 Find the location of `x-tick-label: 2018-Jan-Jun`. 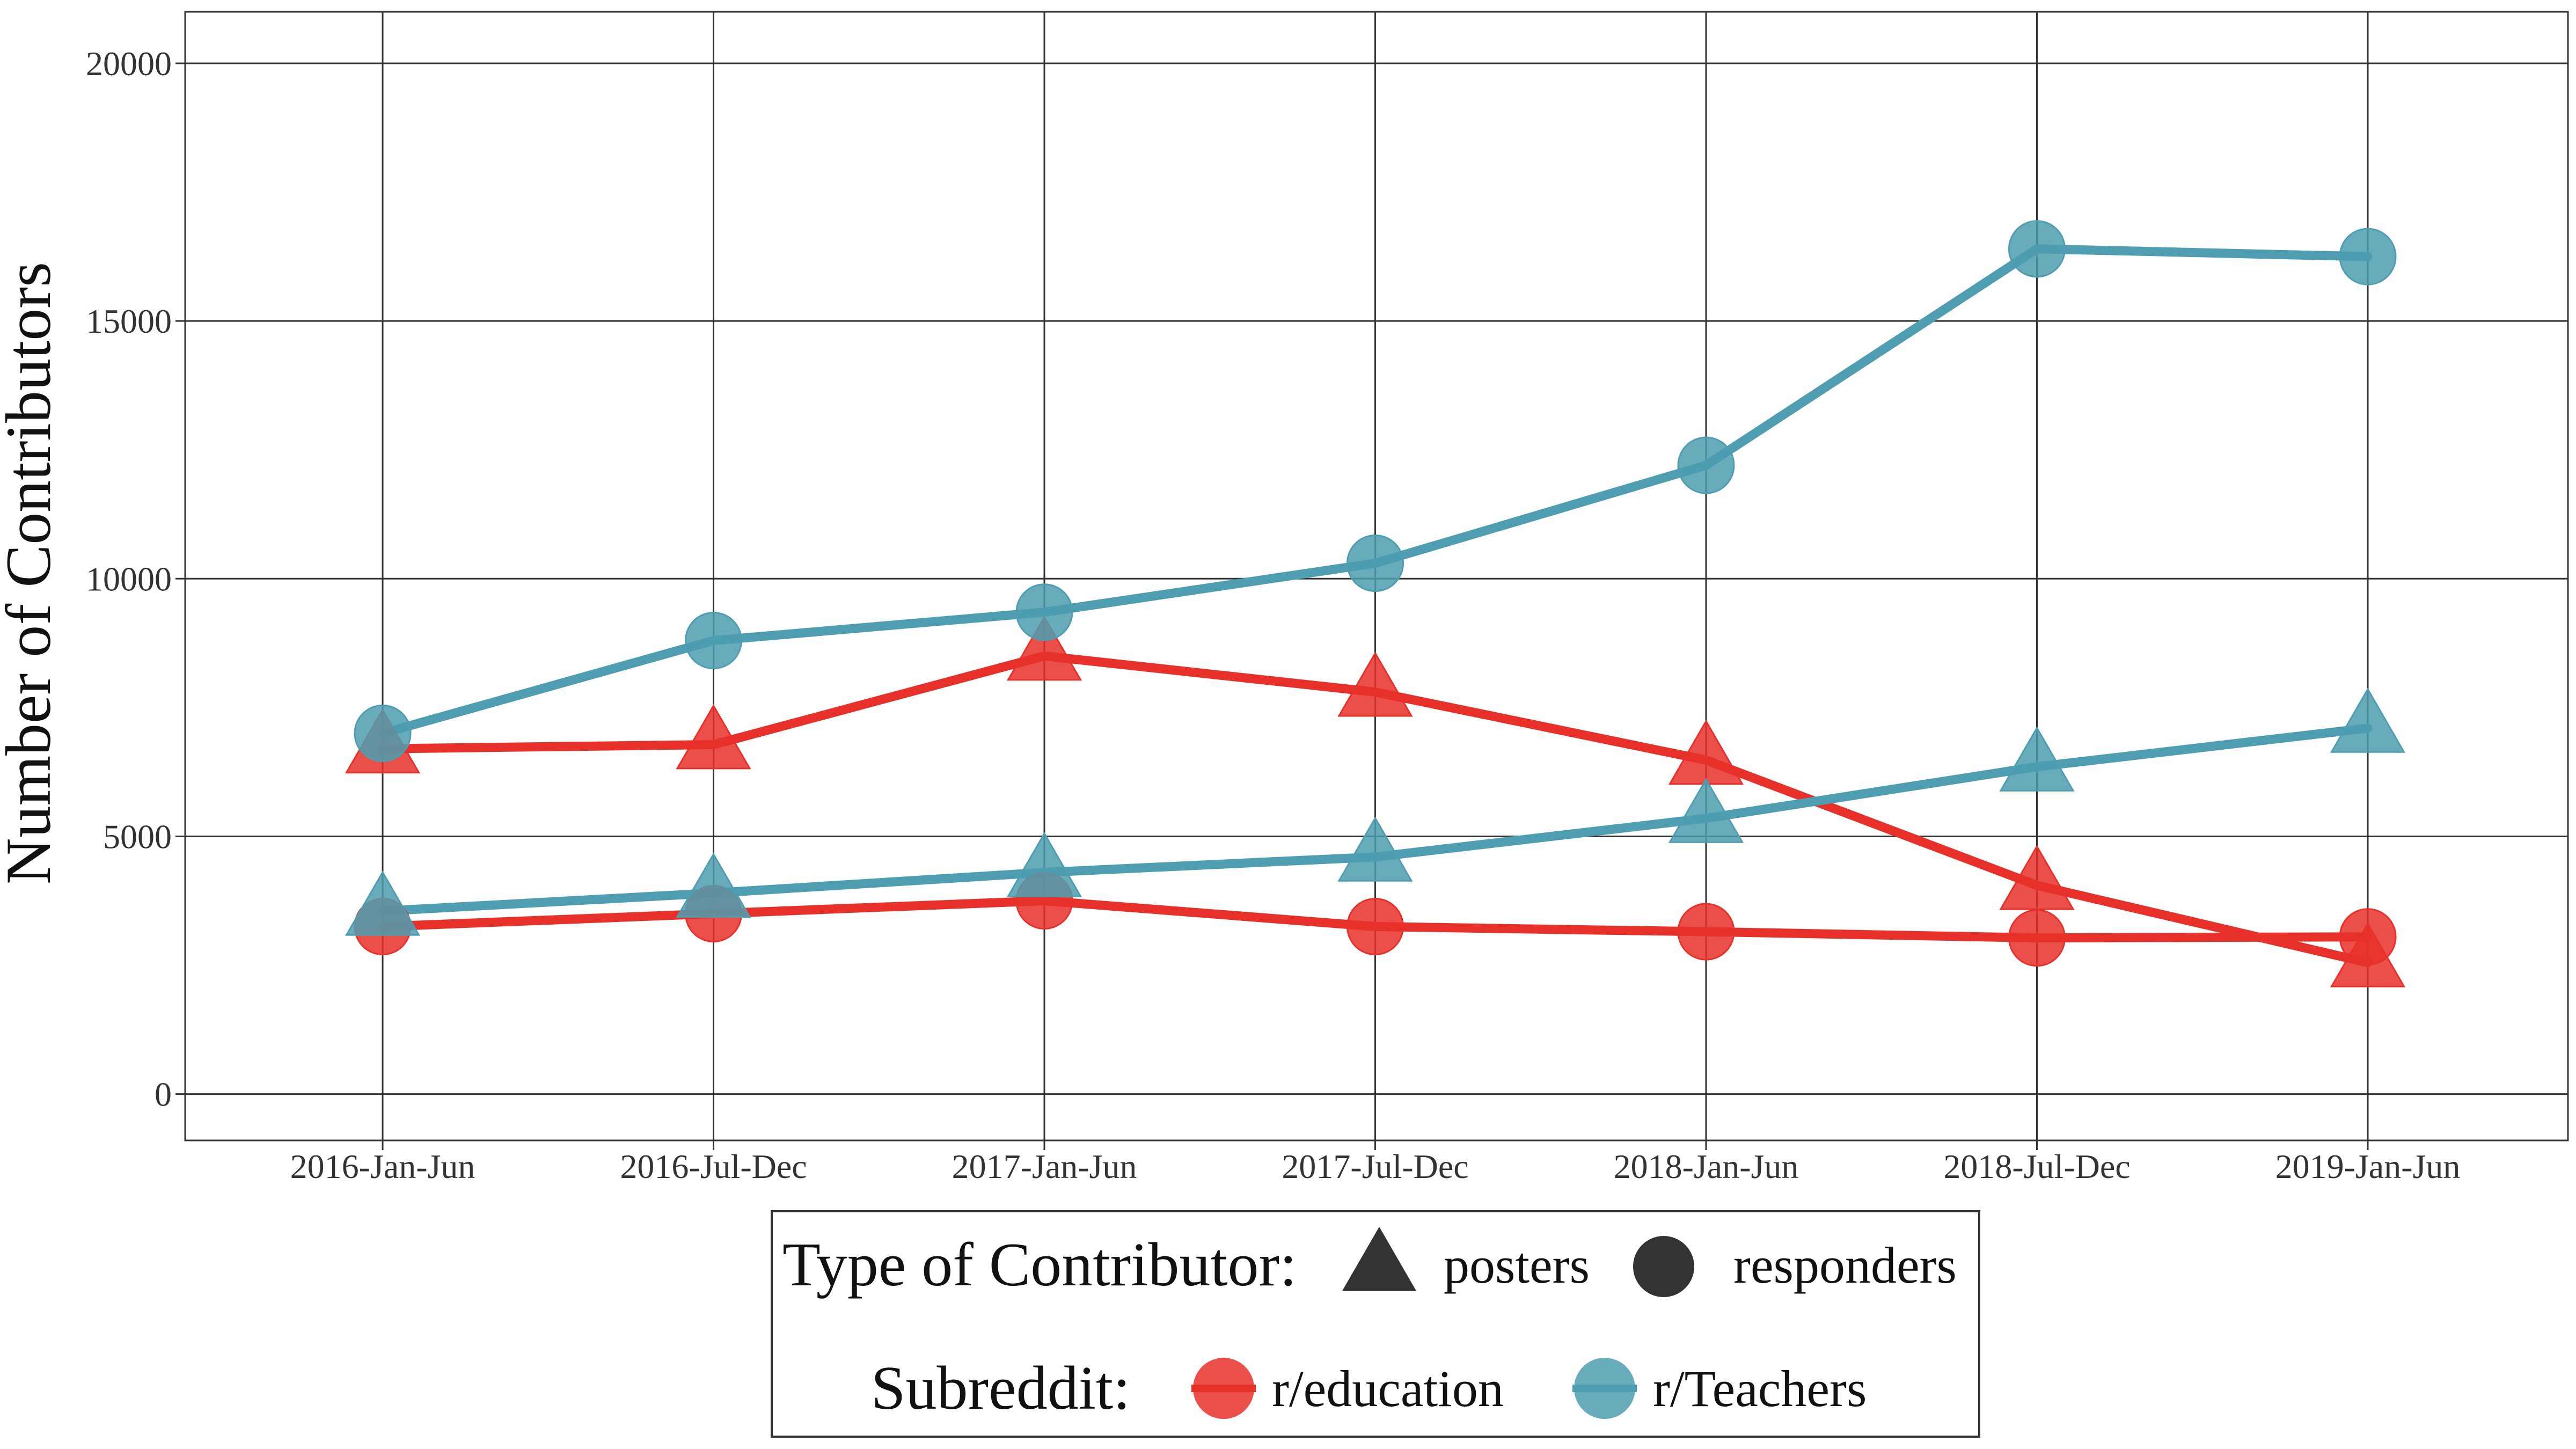

x-tick-label: 2018-Jan-Jun is located at coordinates (1706, 1166).